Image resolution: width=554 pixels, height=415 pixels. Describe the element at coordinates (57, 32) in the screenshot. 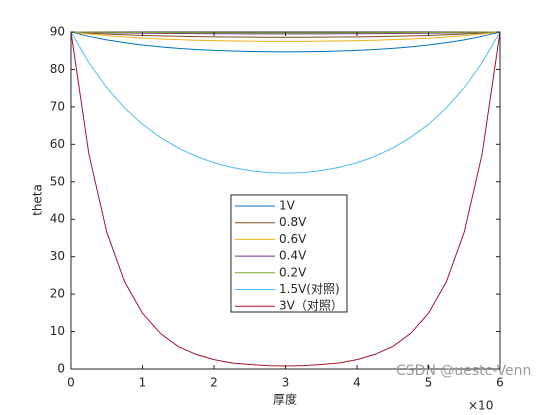

I see `y-tick-label: 90` at that location.